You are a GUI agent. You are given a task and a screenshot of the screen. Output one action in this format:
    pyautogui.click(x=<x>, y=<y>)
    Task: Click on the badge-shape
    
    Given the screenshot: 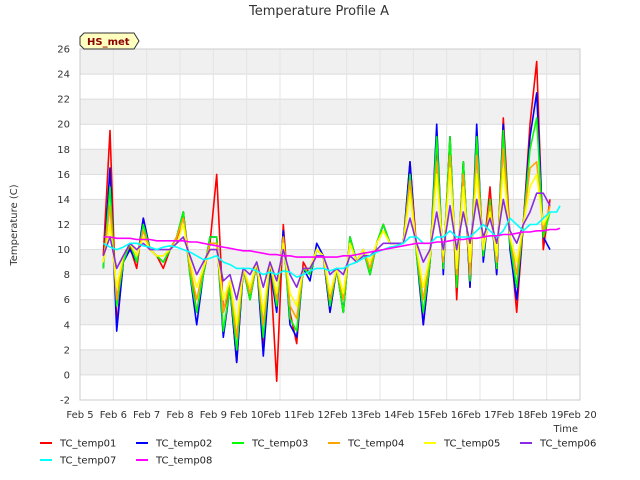 What is the action you would take?
    pyautogui.click(x=109, y=41)
    